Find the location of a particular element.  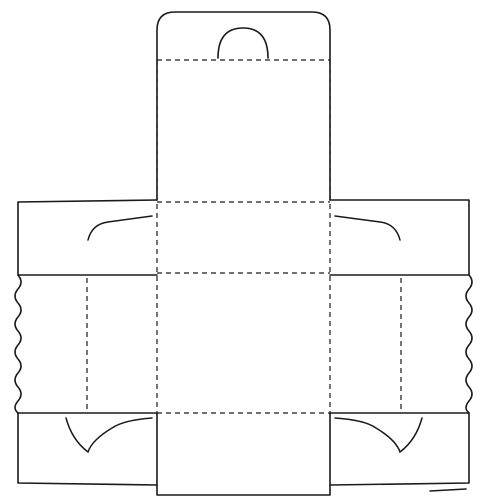

upper-band-right-outline is located at coordinates (399, 237).